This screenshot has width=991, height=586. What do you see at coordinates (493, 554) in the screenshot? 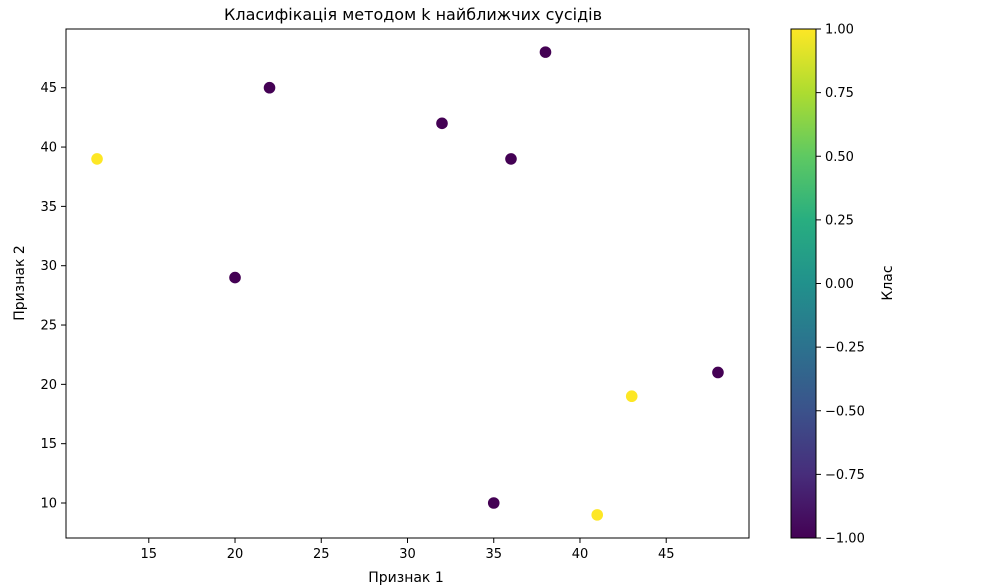
I see `x-tick-label: 35` at bounding box center [493, 554].